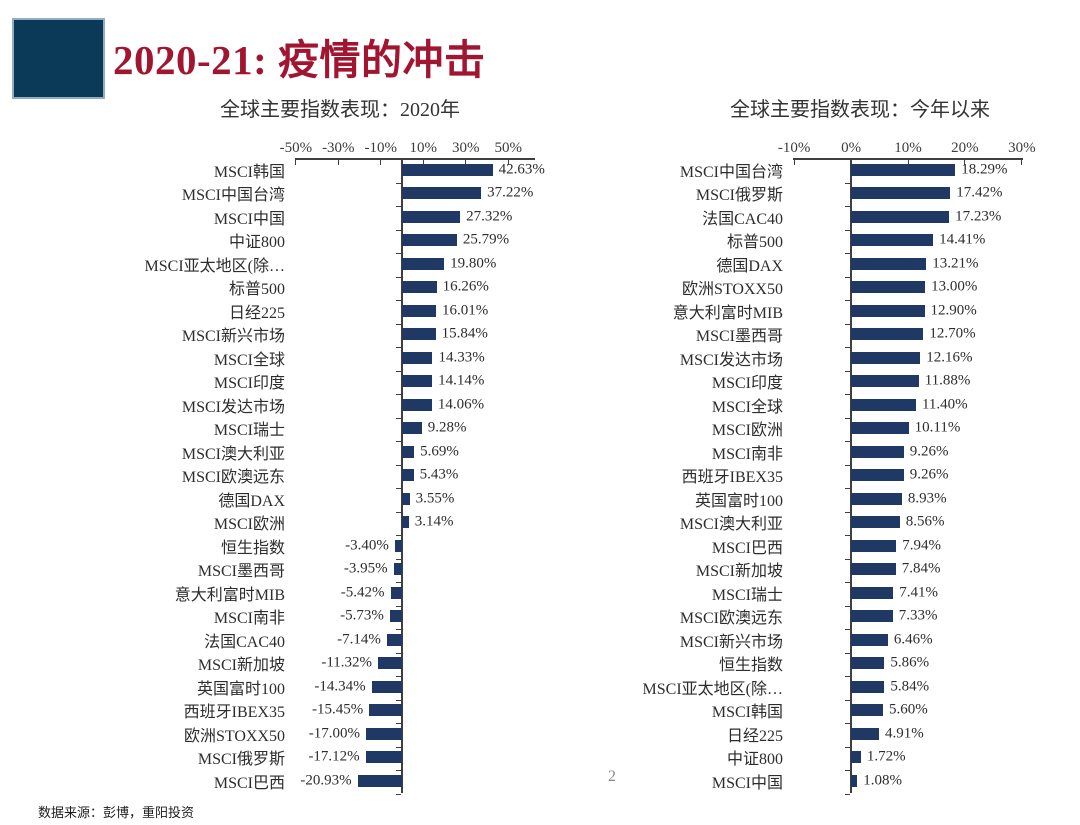 The height and width of the screenshot is (825, 1080). I want to click on category-label: MSCI瑞士, so click(249, 431).